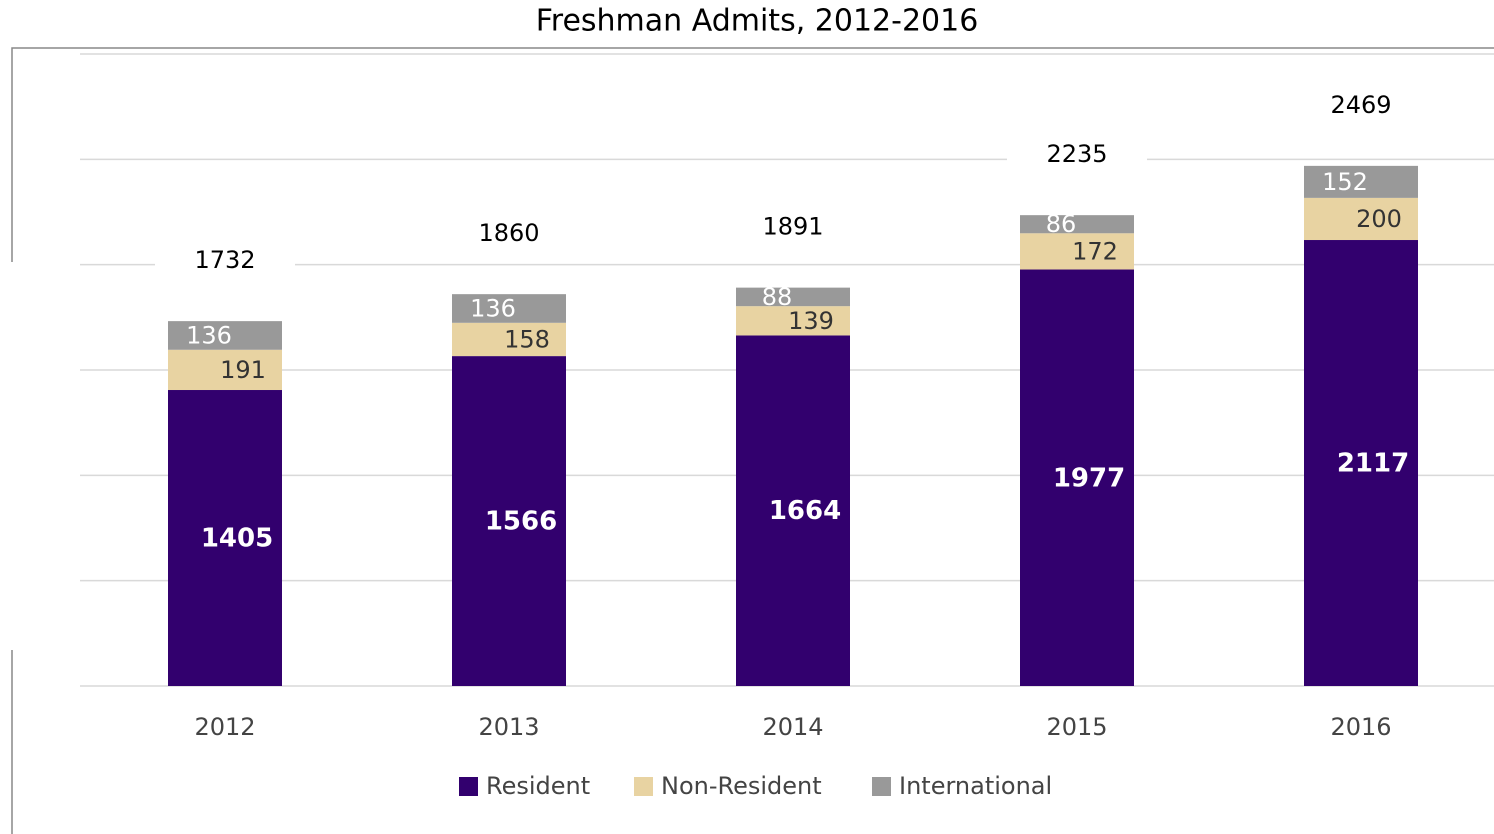  I want to click on legend-label: International, so click(975, 786).